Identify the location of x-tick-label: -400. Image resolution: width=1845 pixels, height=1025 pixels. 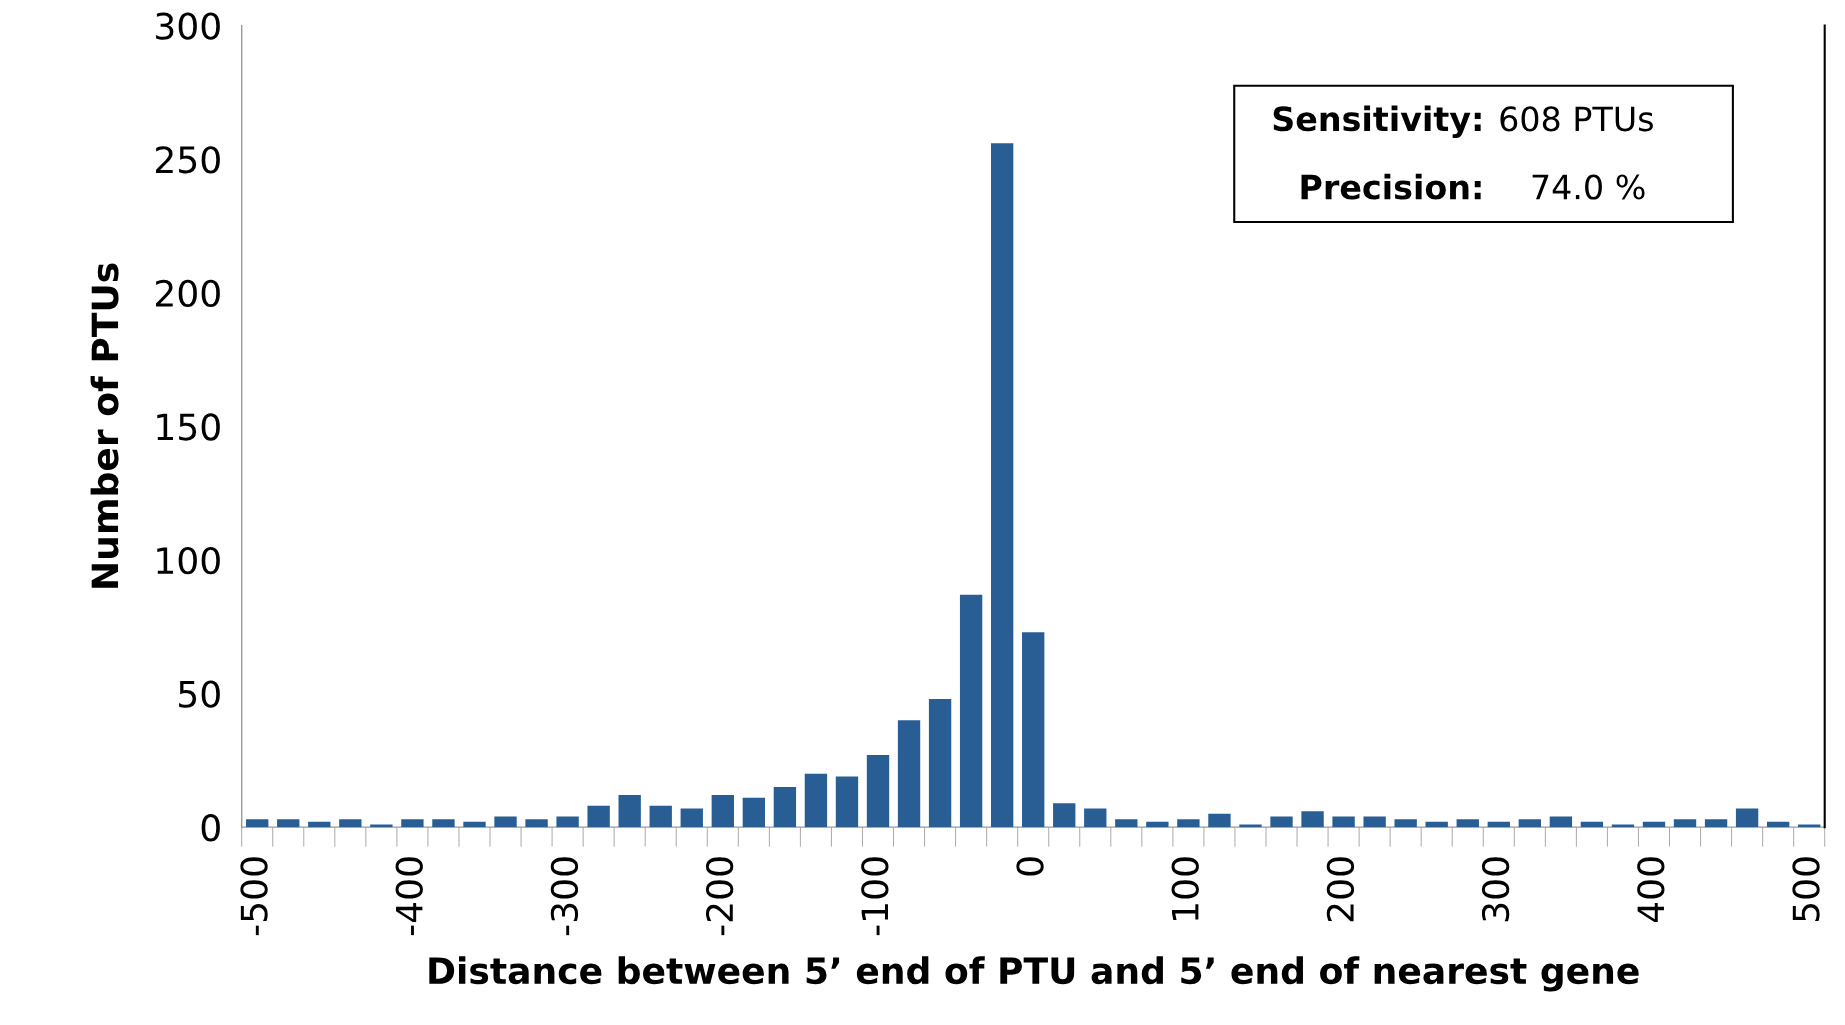
(409, 896).